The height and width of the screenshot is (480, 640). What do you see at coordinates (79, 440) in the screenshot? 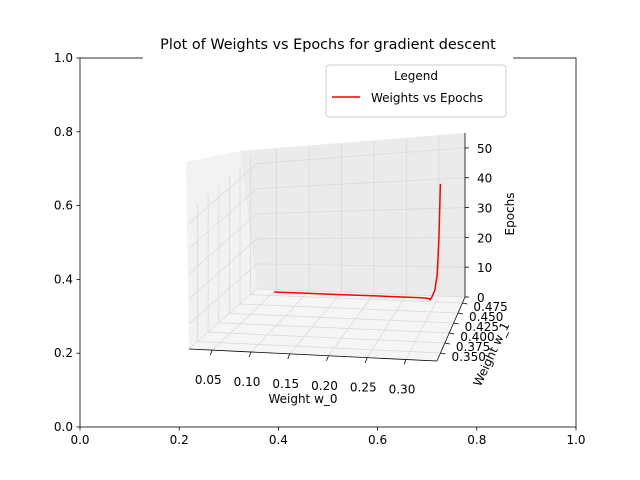
I see `bg-x-tick-label: 0.0` at bounding box center [79, 440].